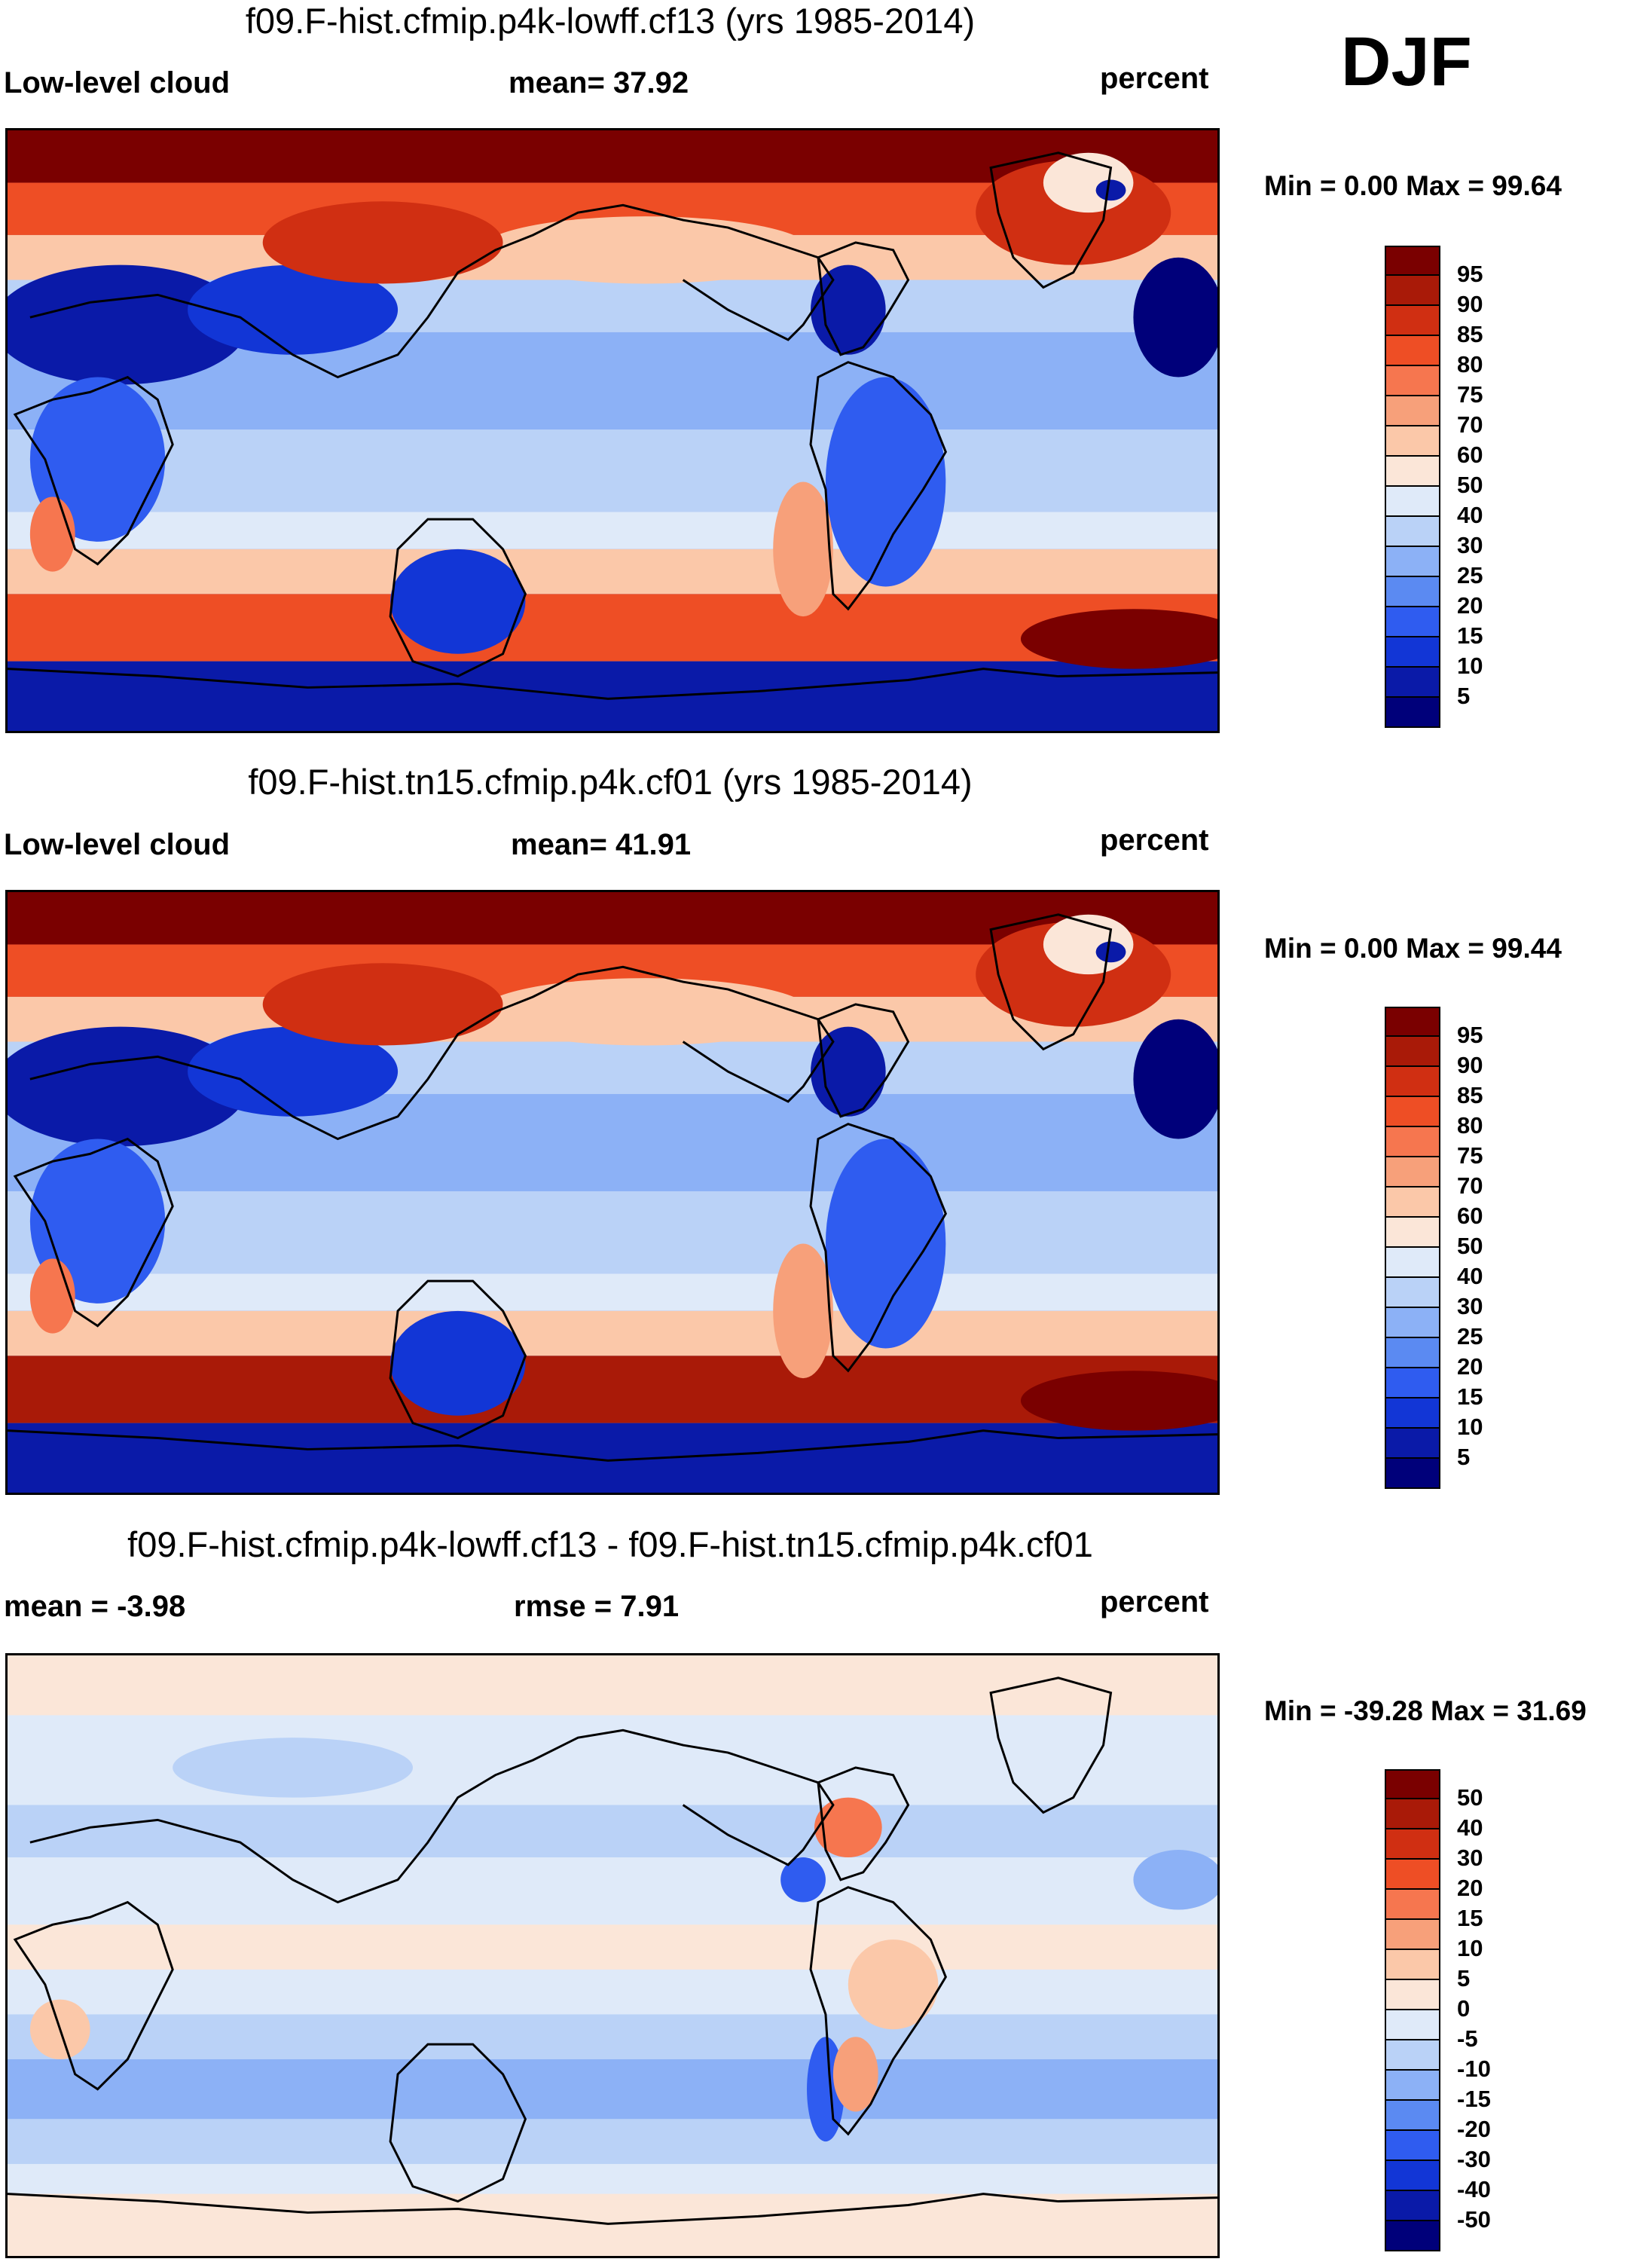  What do you see at coordinates (1474, 2129) in the screenshot?
I see `colorbar-tick-label: -20` at bounding box center [1474, 2129].